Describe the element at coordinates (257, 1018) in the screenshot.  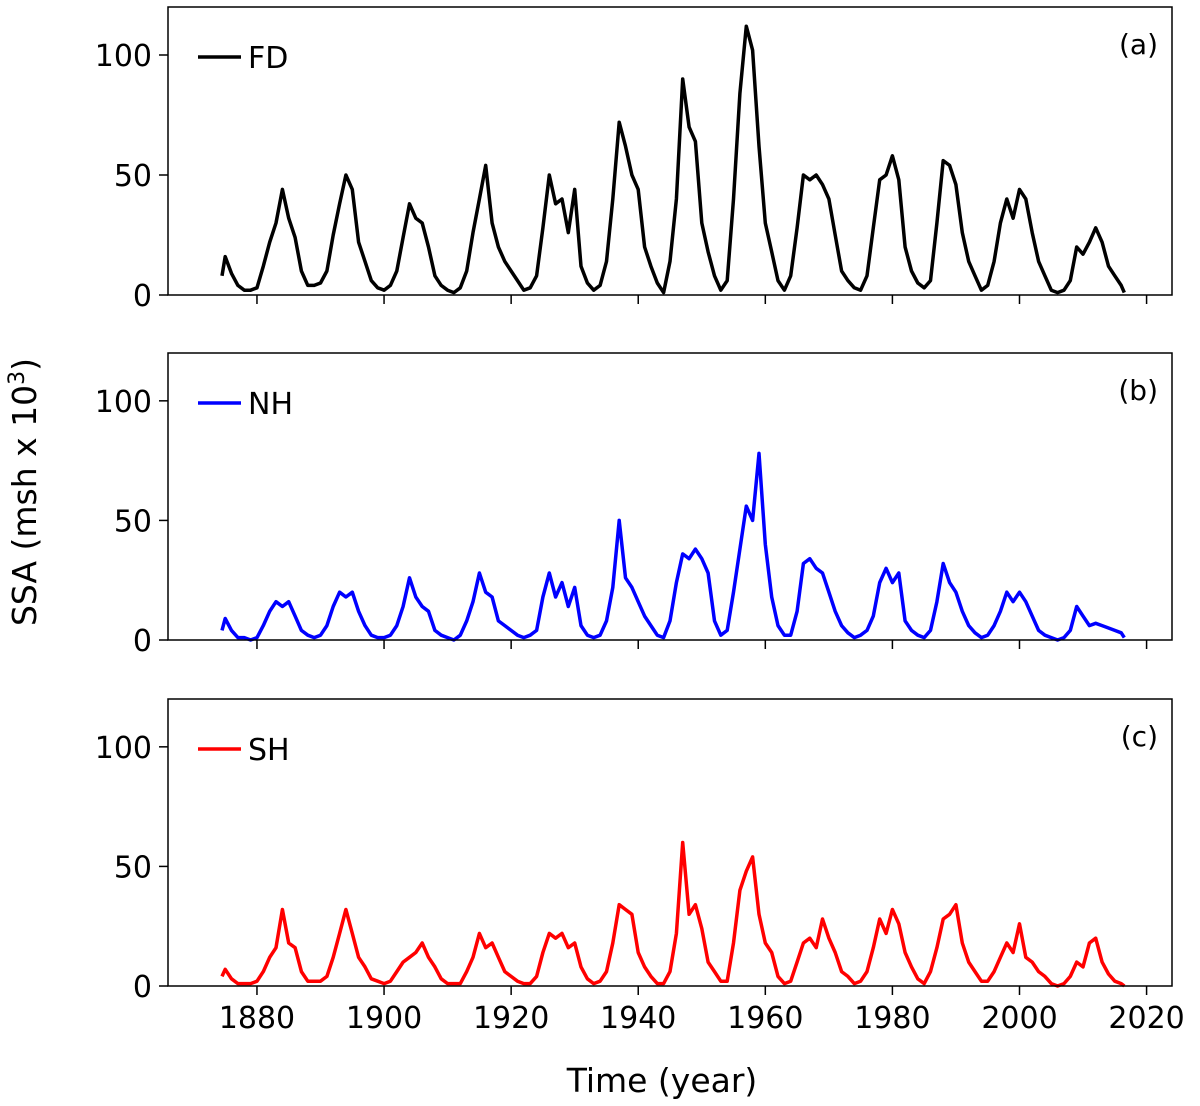
I see `x-tick-label: 1880` at that location.